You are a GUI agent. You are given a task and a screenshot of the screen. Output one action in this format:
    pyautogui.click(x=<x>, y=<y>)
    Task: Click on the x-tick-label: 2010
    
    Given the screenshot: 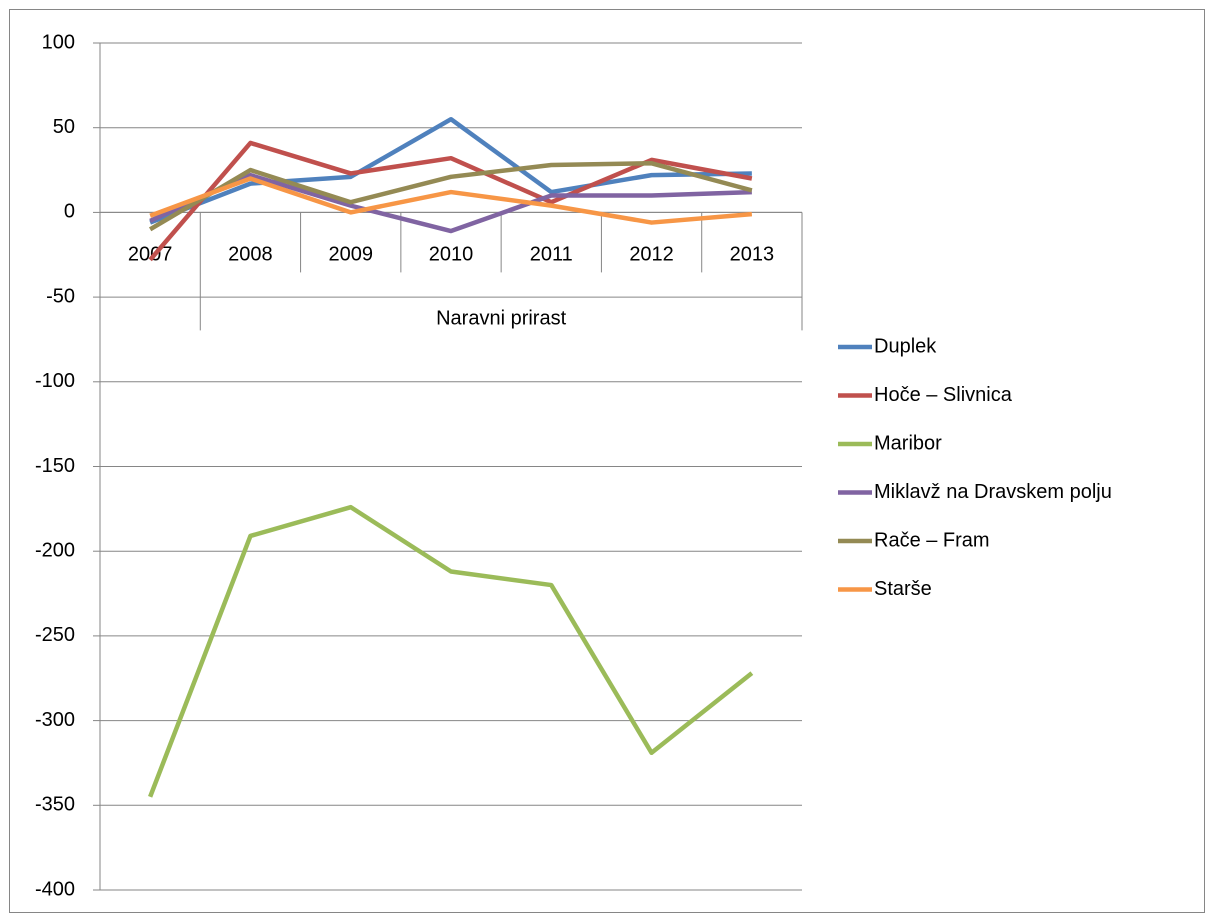 What is the action you would take?
    pyautogui.click(x=451, y=255)
    